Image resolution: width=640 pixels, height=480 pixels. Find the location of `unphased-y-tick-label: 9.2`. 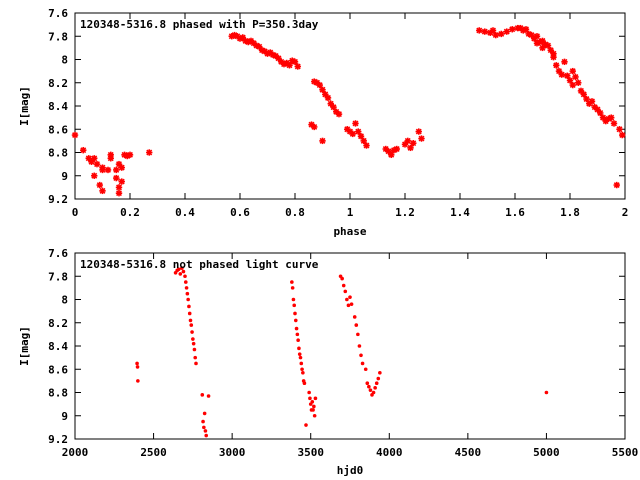

unphased-y-tick-label: 9.2 is located at coordinates (58, 439).